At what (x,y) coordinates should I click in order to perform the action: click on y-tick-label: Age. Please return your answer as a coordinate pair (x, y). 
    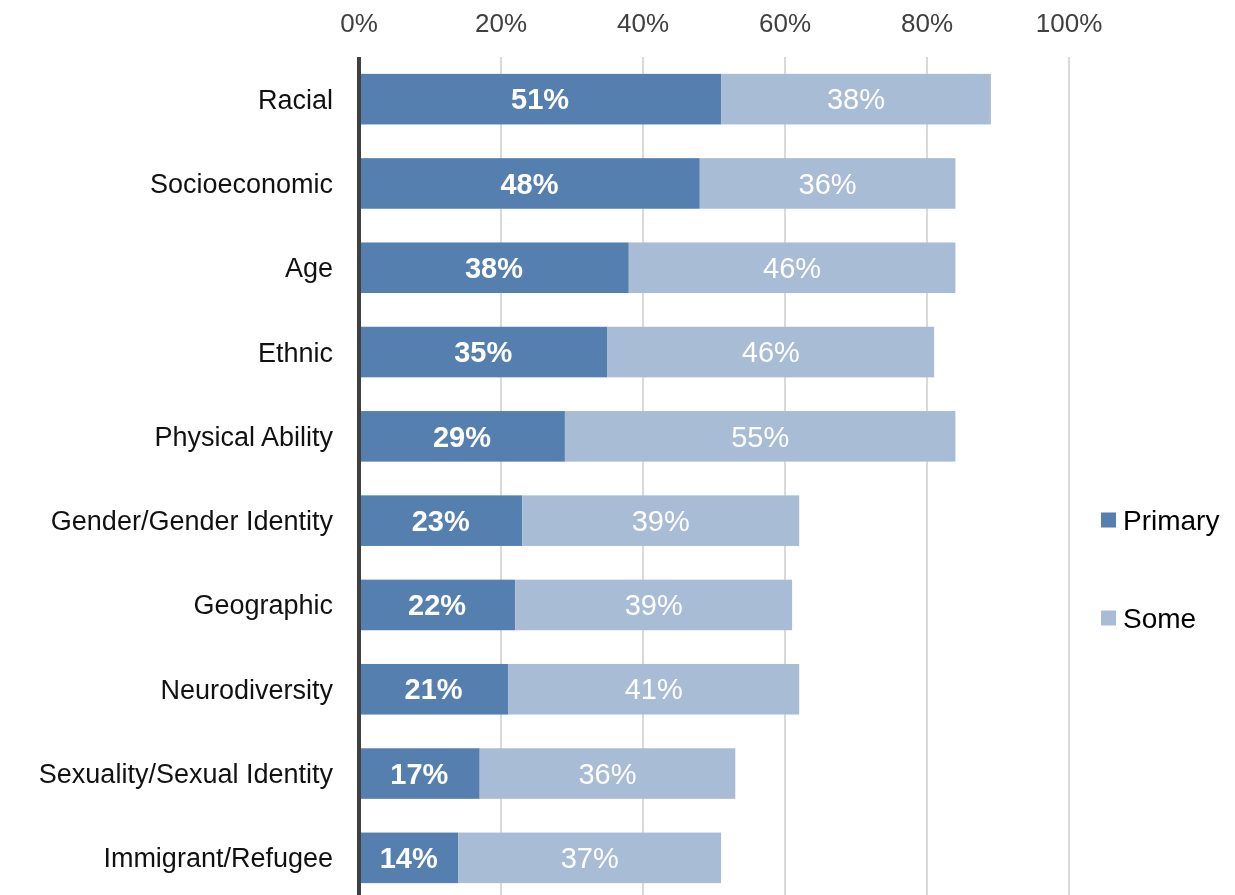
    Looking at the image, I should click on (308, 268).